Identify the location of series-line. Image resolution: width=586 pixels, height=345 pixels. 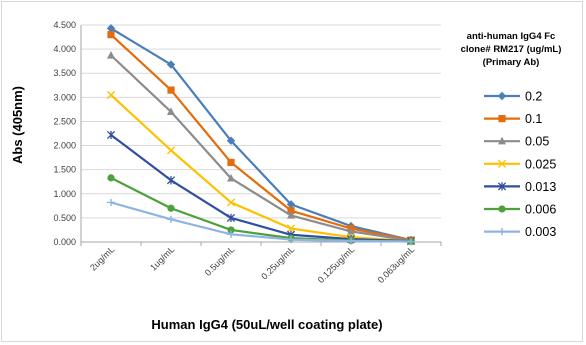
(261, 222).